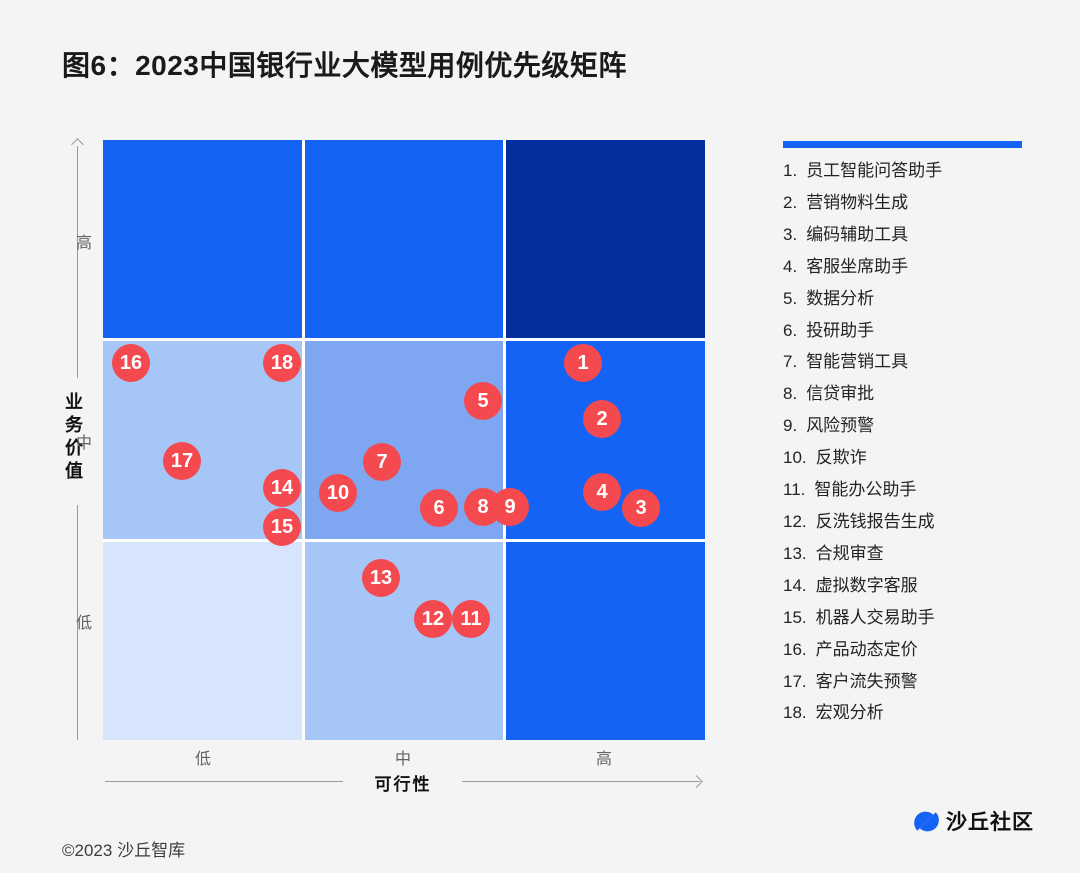 Image resolution: width=1080 pixels, height=873 pixels. What do you see at coordinates (439, 508) in the screenshot?
I see `use-case-dot-6: 6` at bounding box center [439, 508].